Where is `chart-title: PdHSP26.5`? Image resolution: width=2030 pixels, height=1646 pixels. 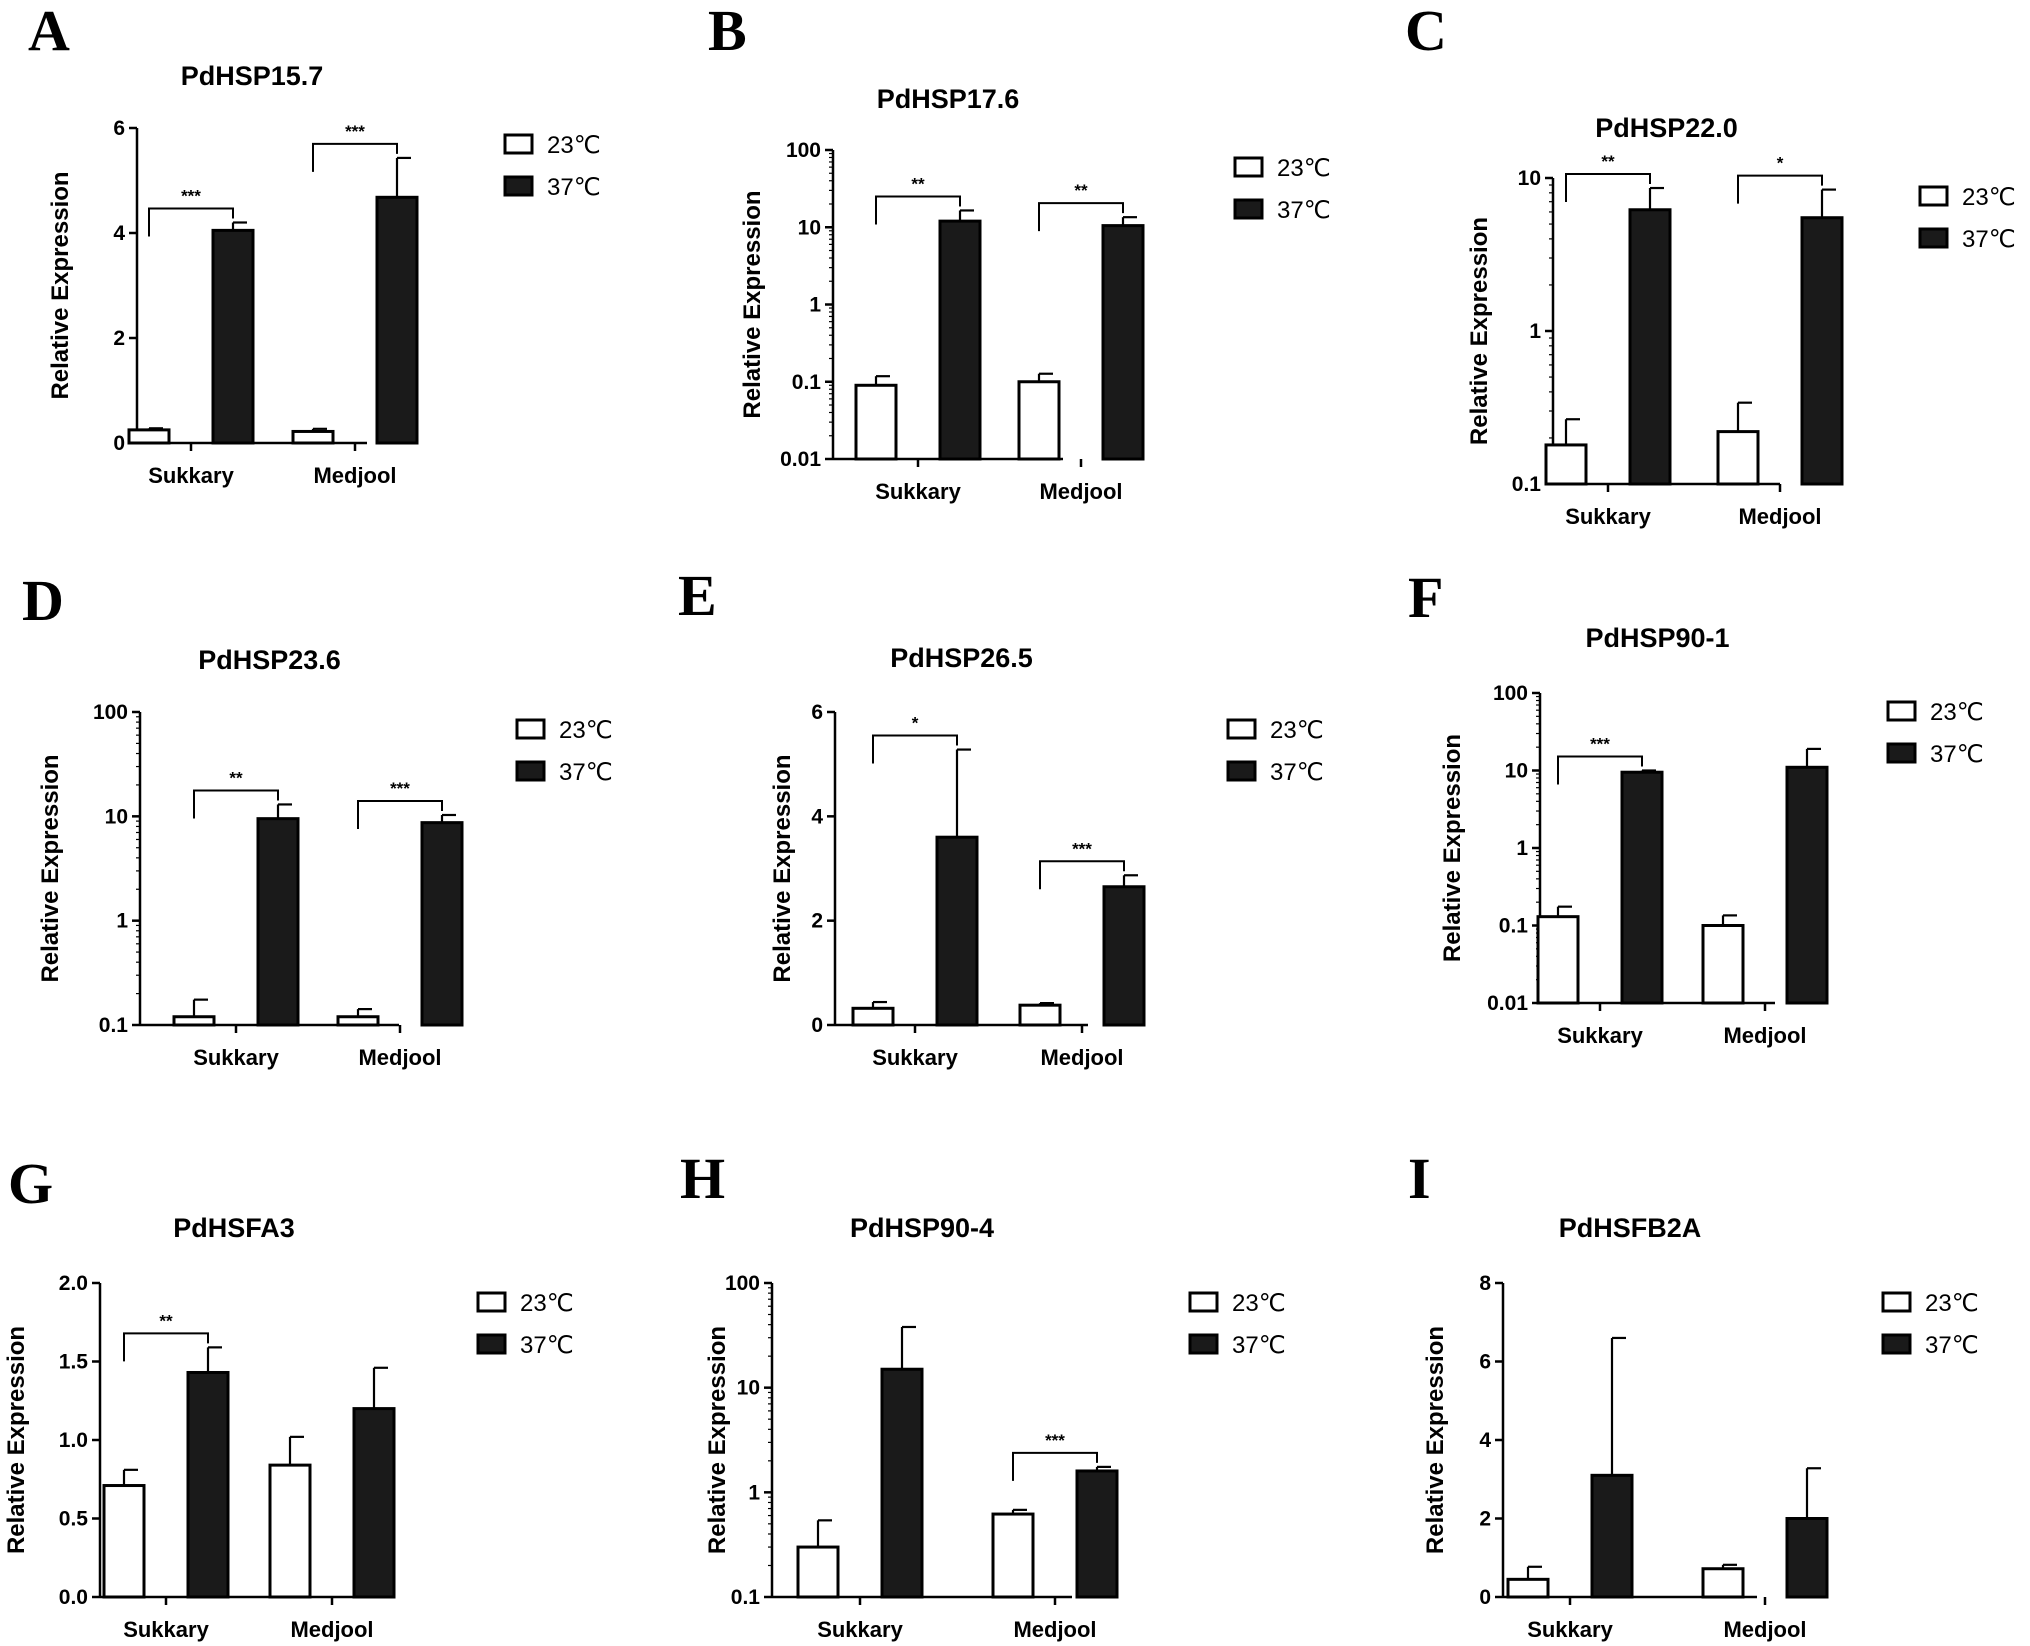 chart-title: PdHSP26.5 is located at coordinates (961, 658).